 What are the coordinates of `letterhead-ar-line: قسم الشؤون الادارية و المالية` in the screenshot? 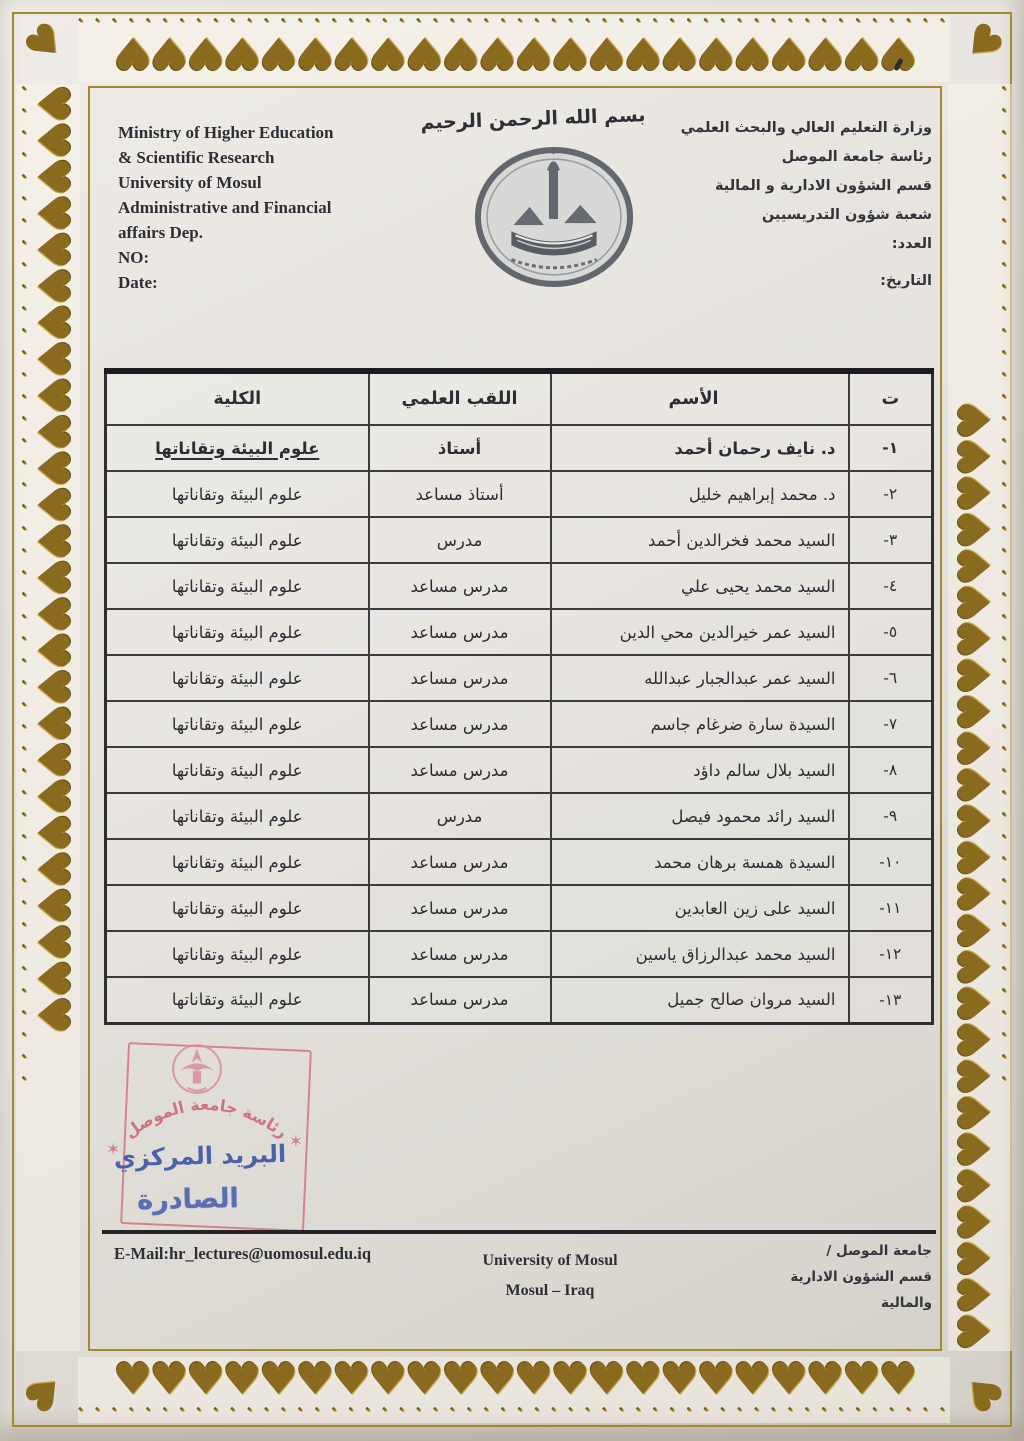 It's located at (823, 186).